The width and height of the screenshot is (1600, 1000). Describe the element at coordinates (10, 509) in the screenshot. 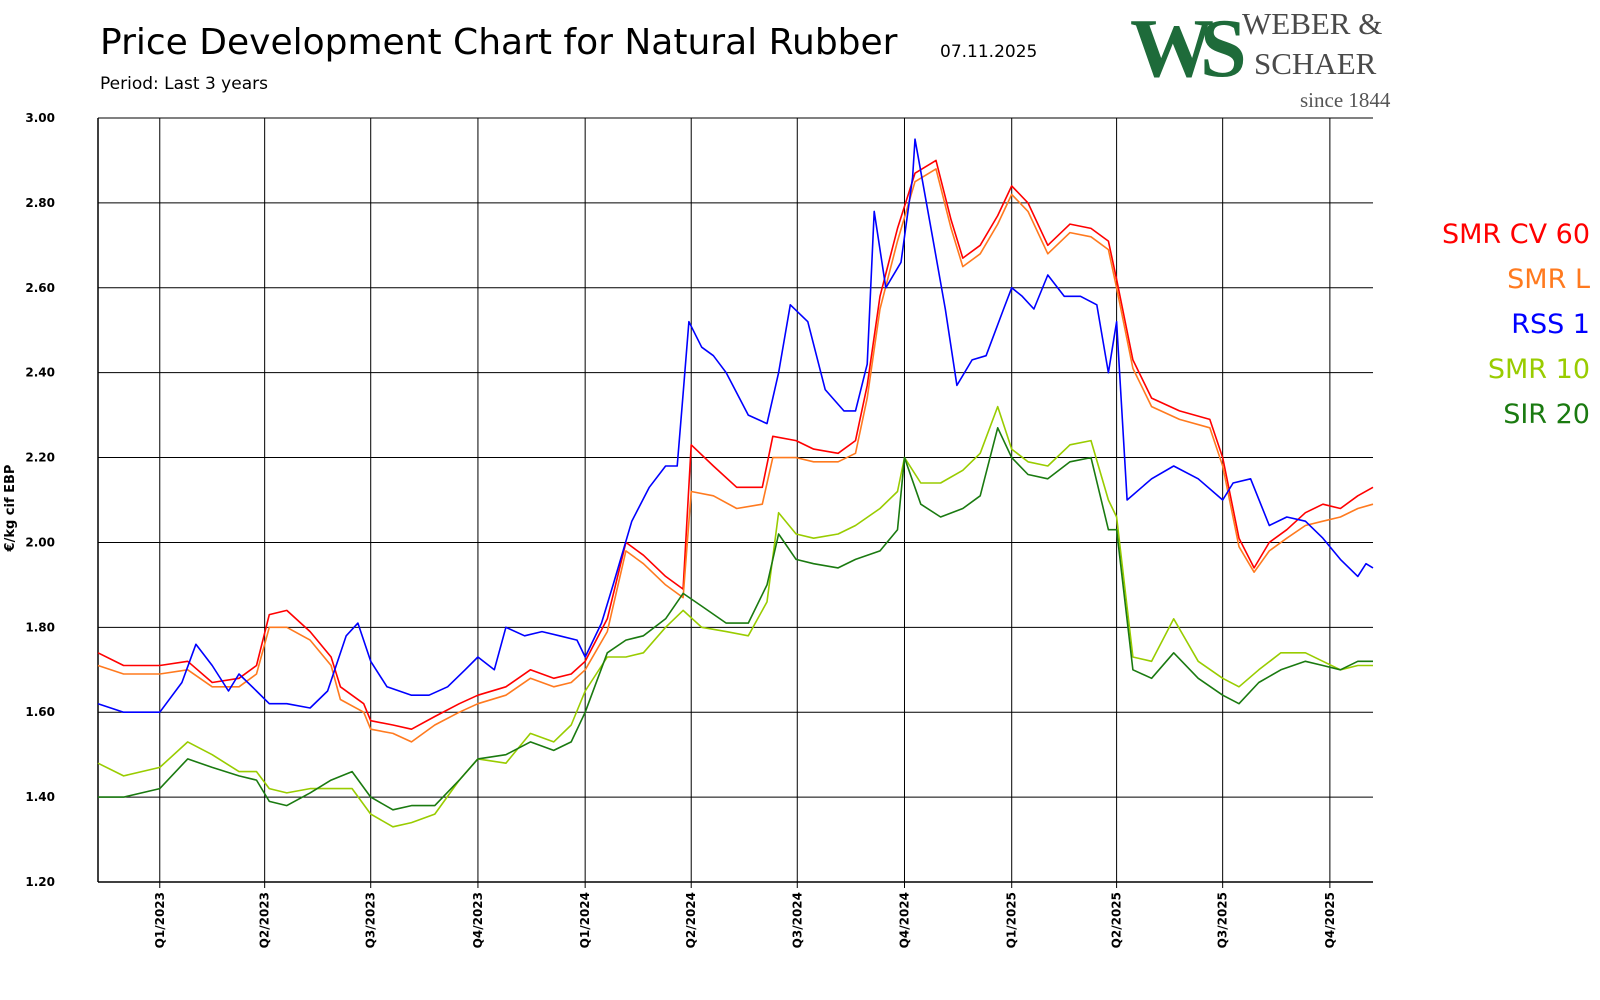

I see `y-axis-label: €/kg cif EBP` at that location.